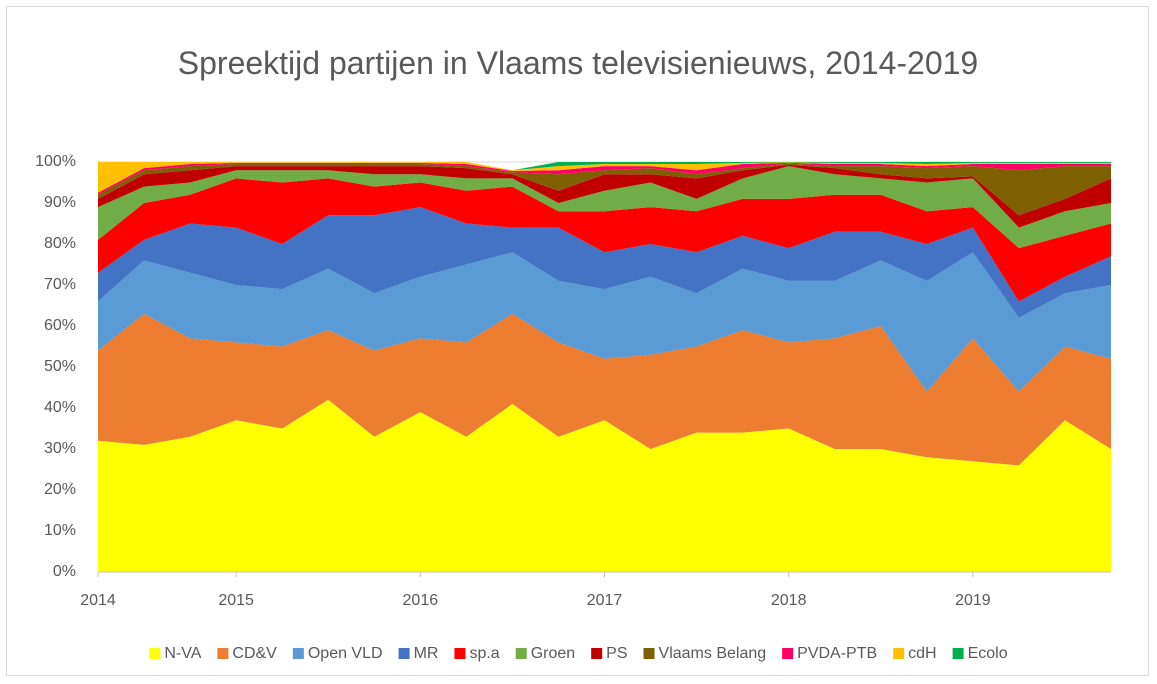 This screenshot has height=684, width=1157. I want to click on y-tick-label: 40%, so click(60, 407).